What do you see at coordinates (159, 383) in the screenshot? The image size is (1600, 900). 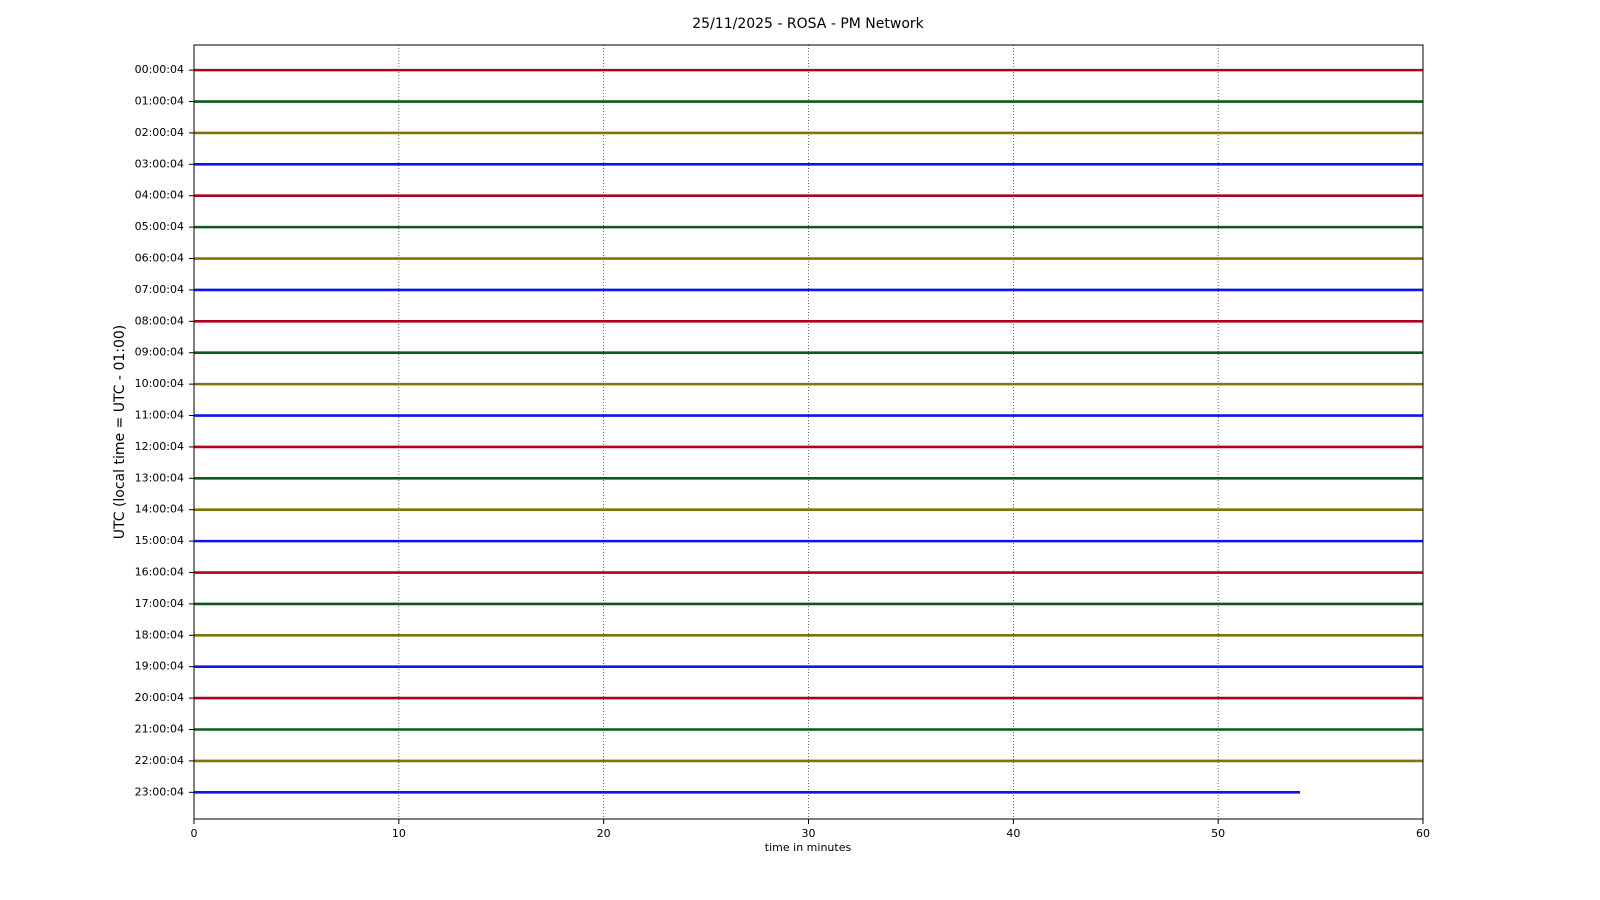 I see `y-tick-label: 10:00:04` at bounding box center [159, 383].